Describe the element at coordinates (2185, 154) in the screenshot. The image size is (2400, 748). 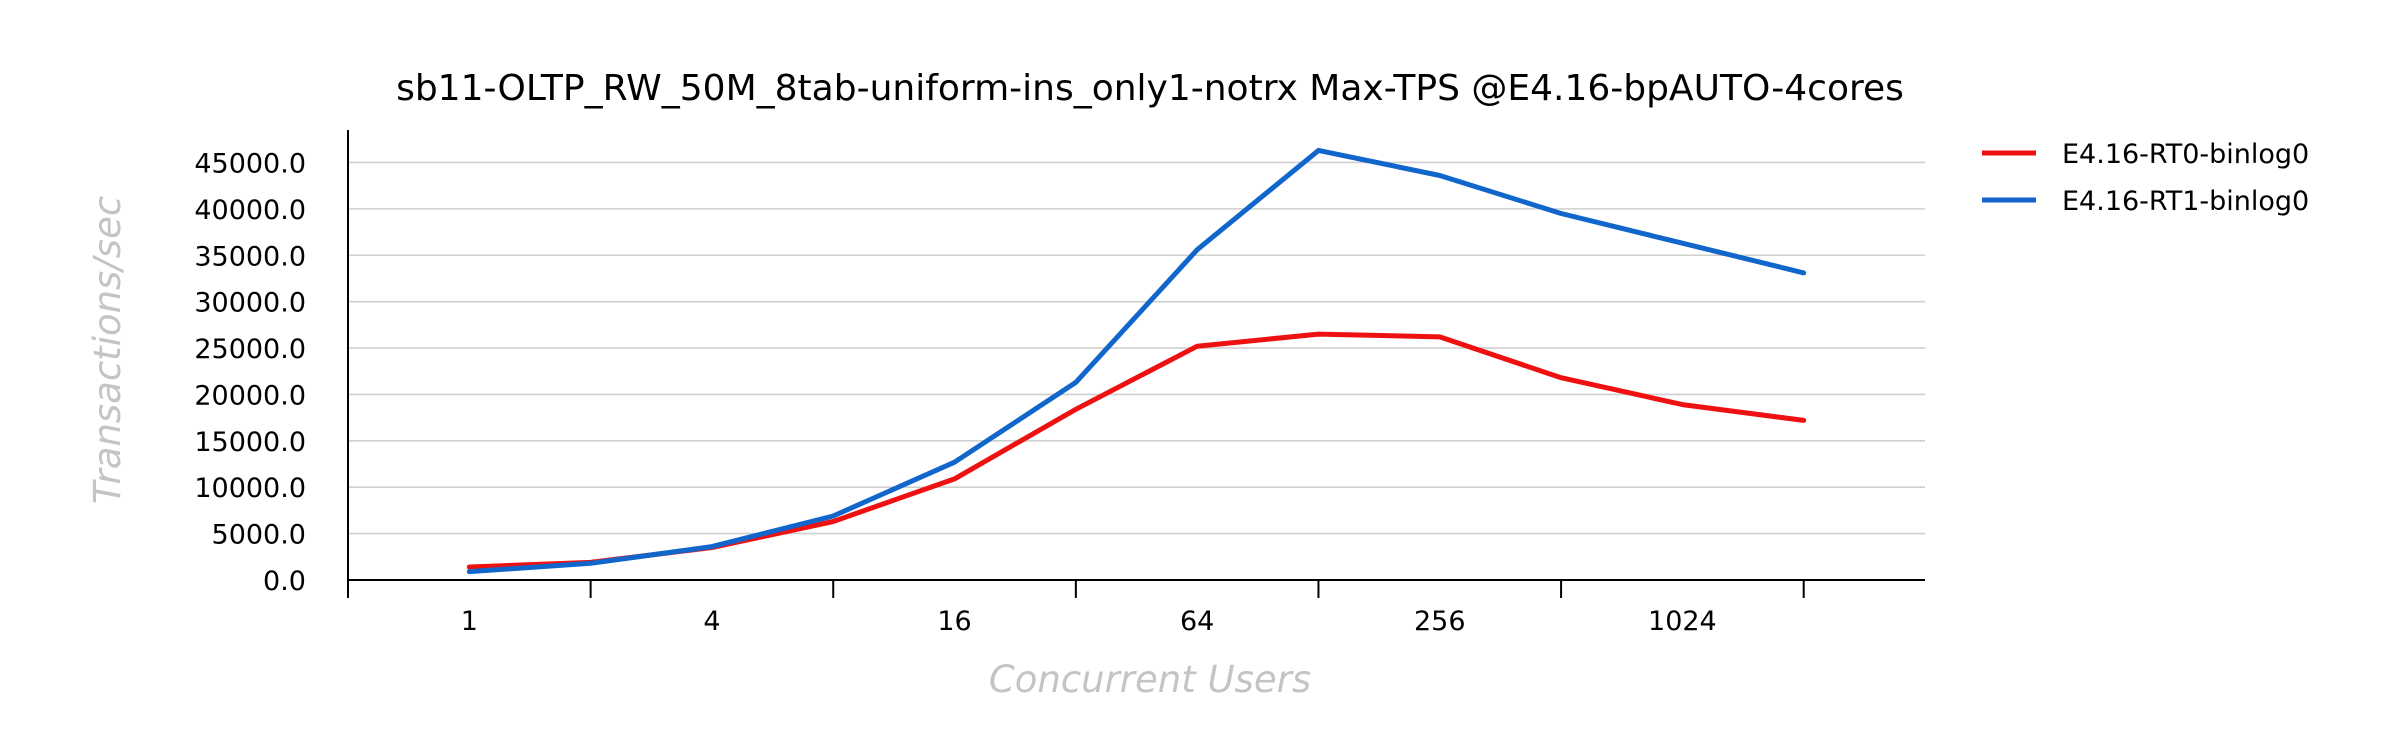
I see `legend-label-1: E4.16-RT0-binlog0` at that location.